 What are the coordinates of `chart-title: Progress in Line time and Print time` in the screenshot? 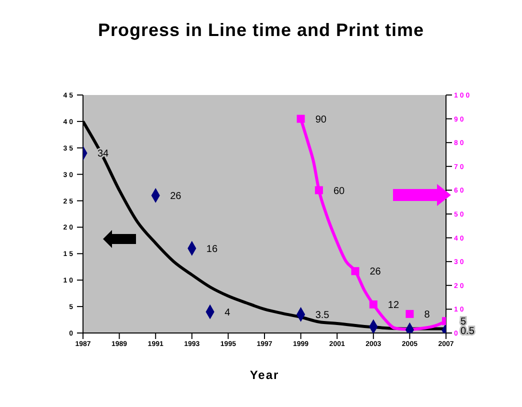 It's located at (261, 30).